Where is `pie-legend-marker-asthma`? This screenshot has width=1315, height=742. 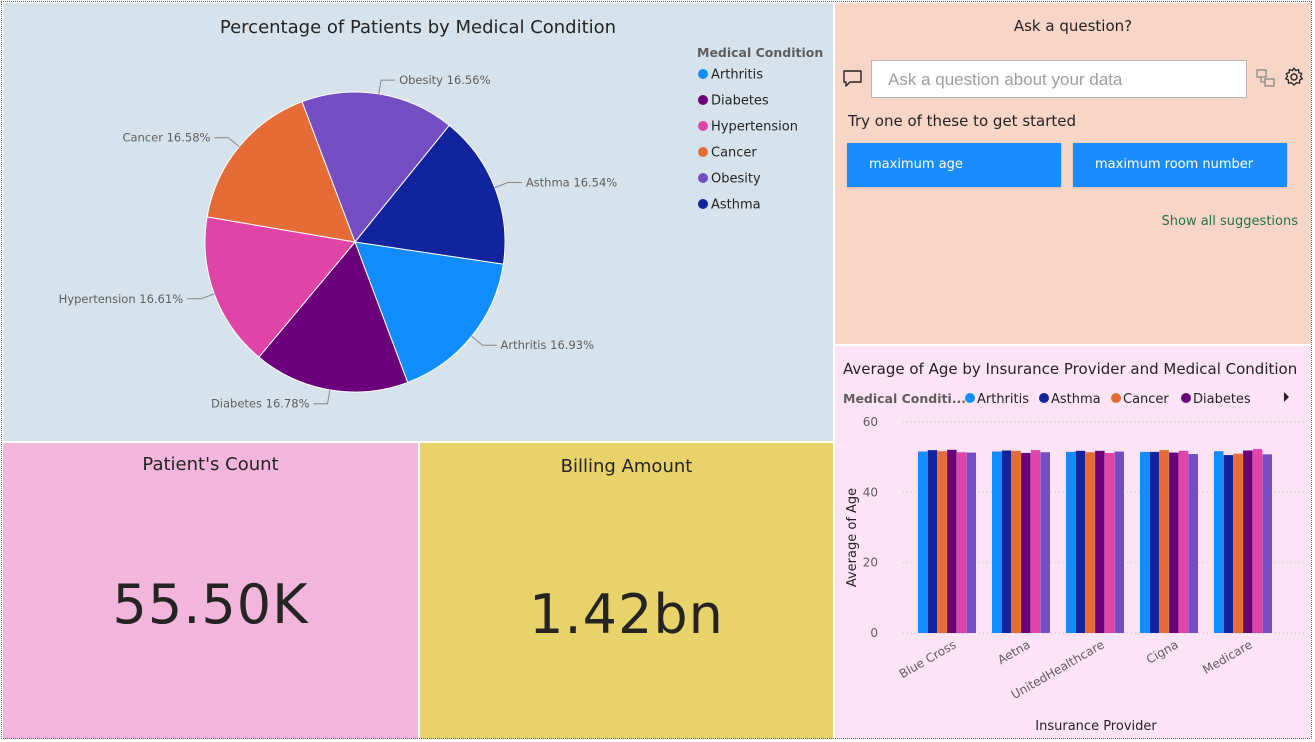
pie-legend-marker-asthma is located at coordinates (703, 204).